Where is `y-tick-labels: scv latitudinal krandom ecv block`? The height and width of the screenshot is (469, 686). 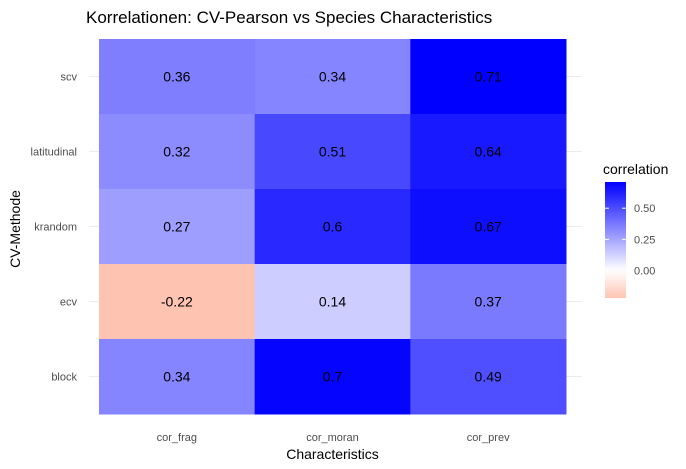
y-tick-labels: scv latitudinal krandom ecv block is located at coordinates (54, 228).